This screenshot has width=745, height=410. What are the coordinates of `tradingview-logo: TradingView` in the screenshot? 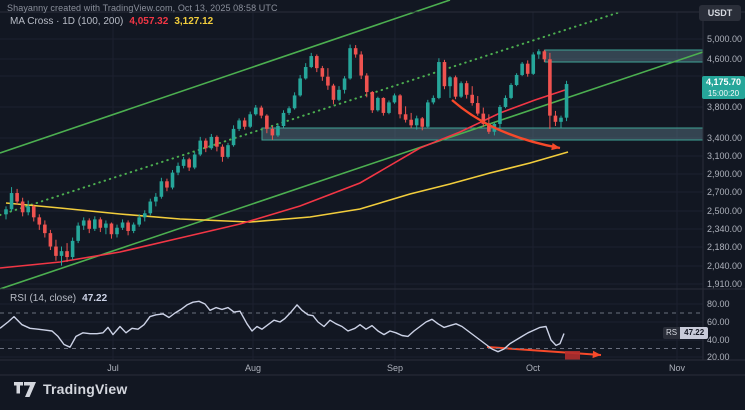 It's located at (70, 389).